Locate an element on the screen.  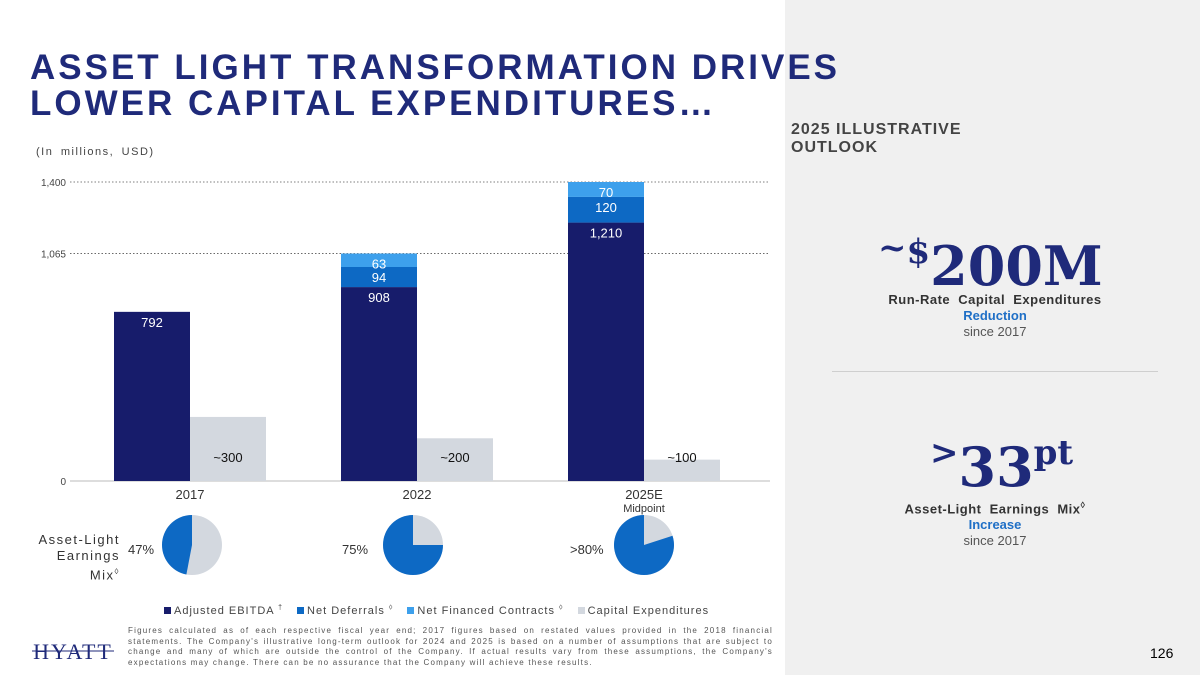
metric2-accent: Increase is located at coordinates (995, 525).